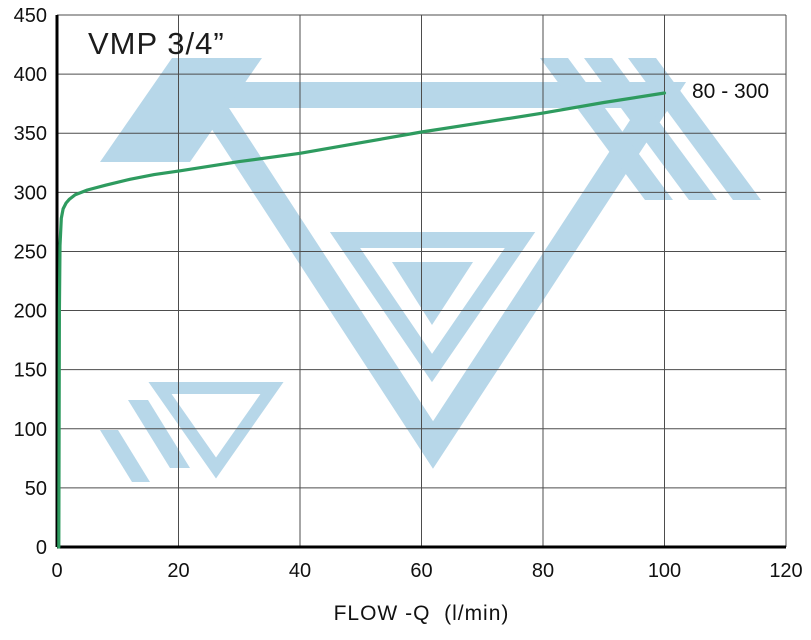  I want to click on x-tick-label: 60, so click(421, 571).